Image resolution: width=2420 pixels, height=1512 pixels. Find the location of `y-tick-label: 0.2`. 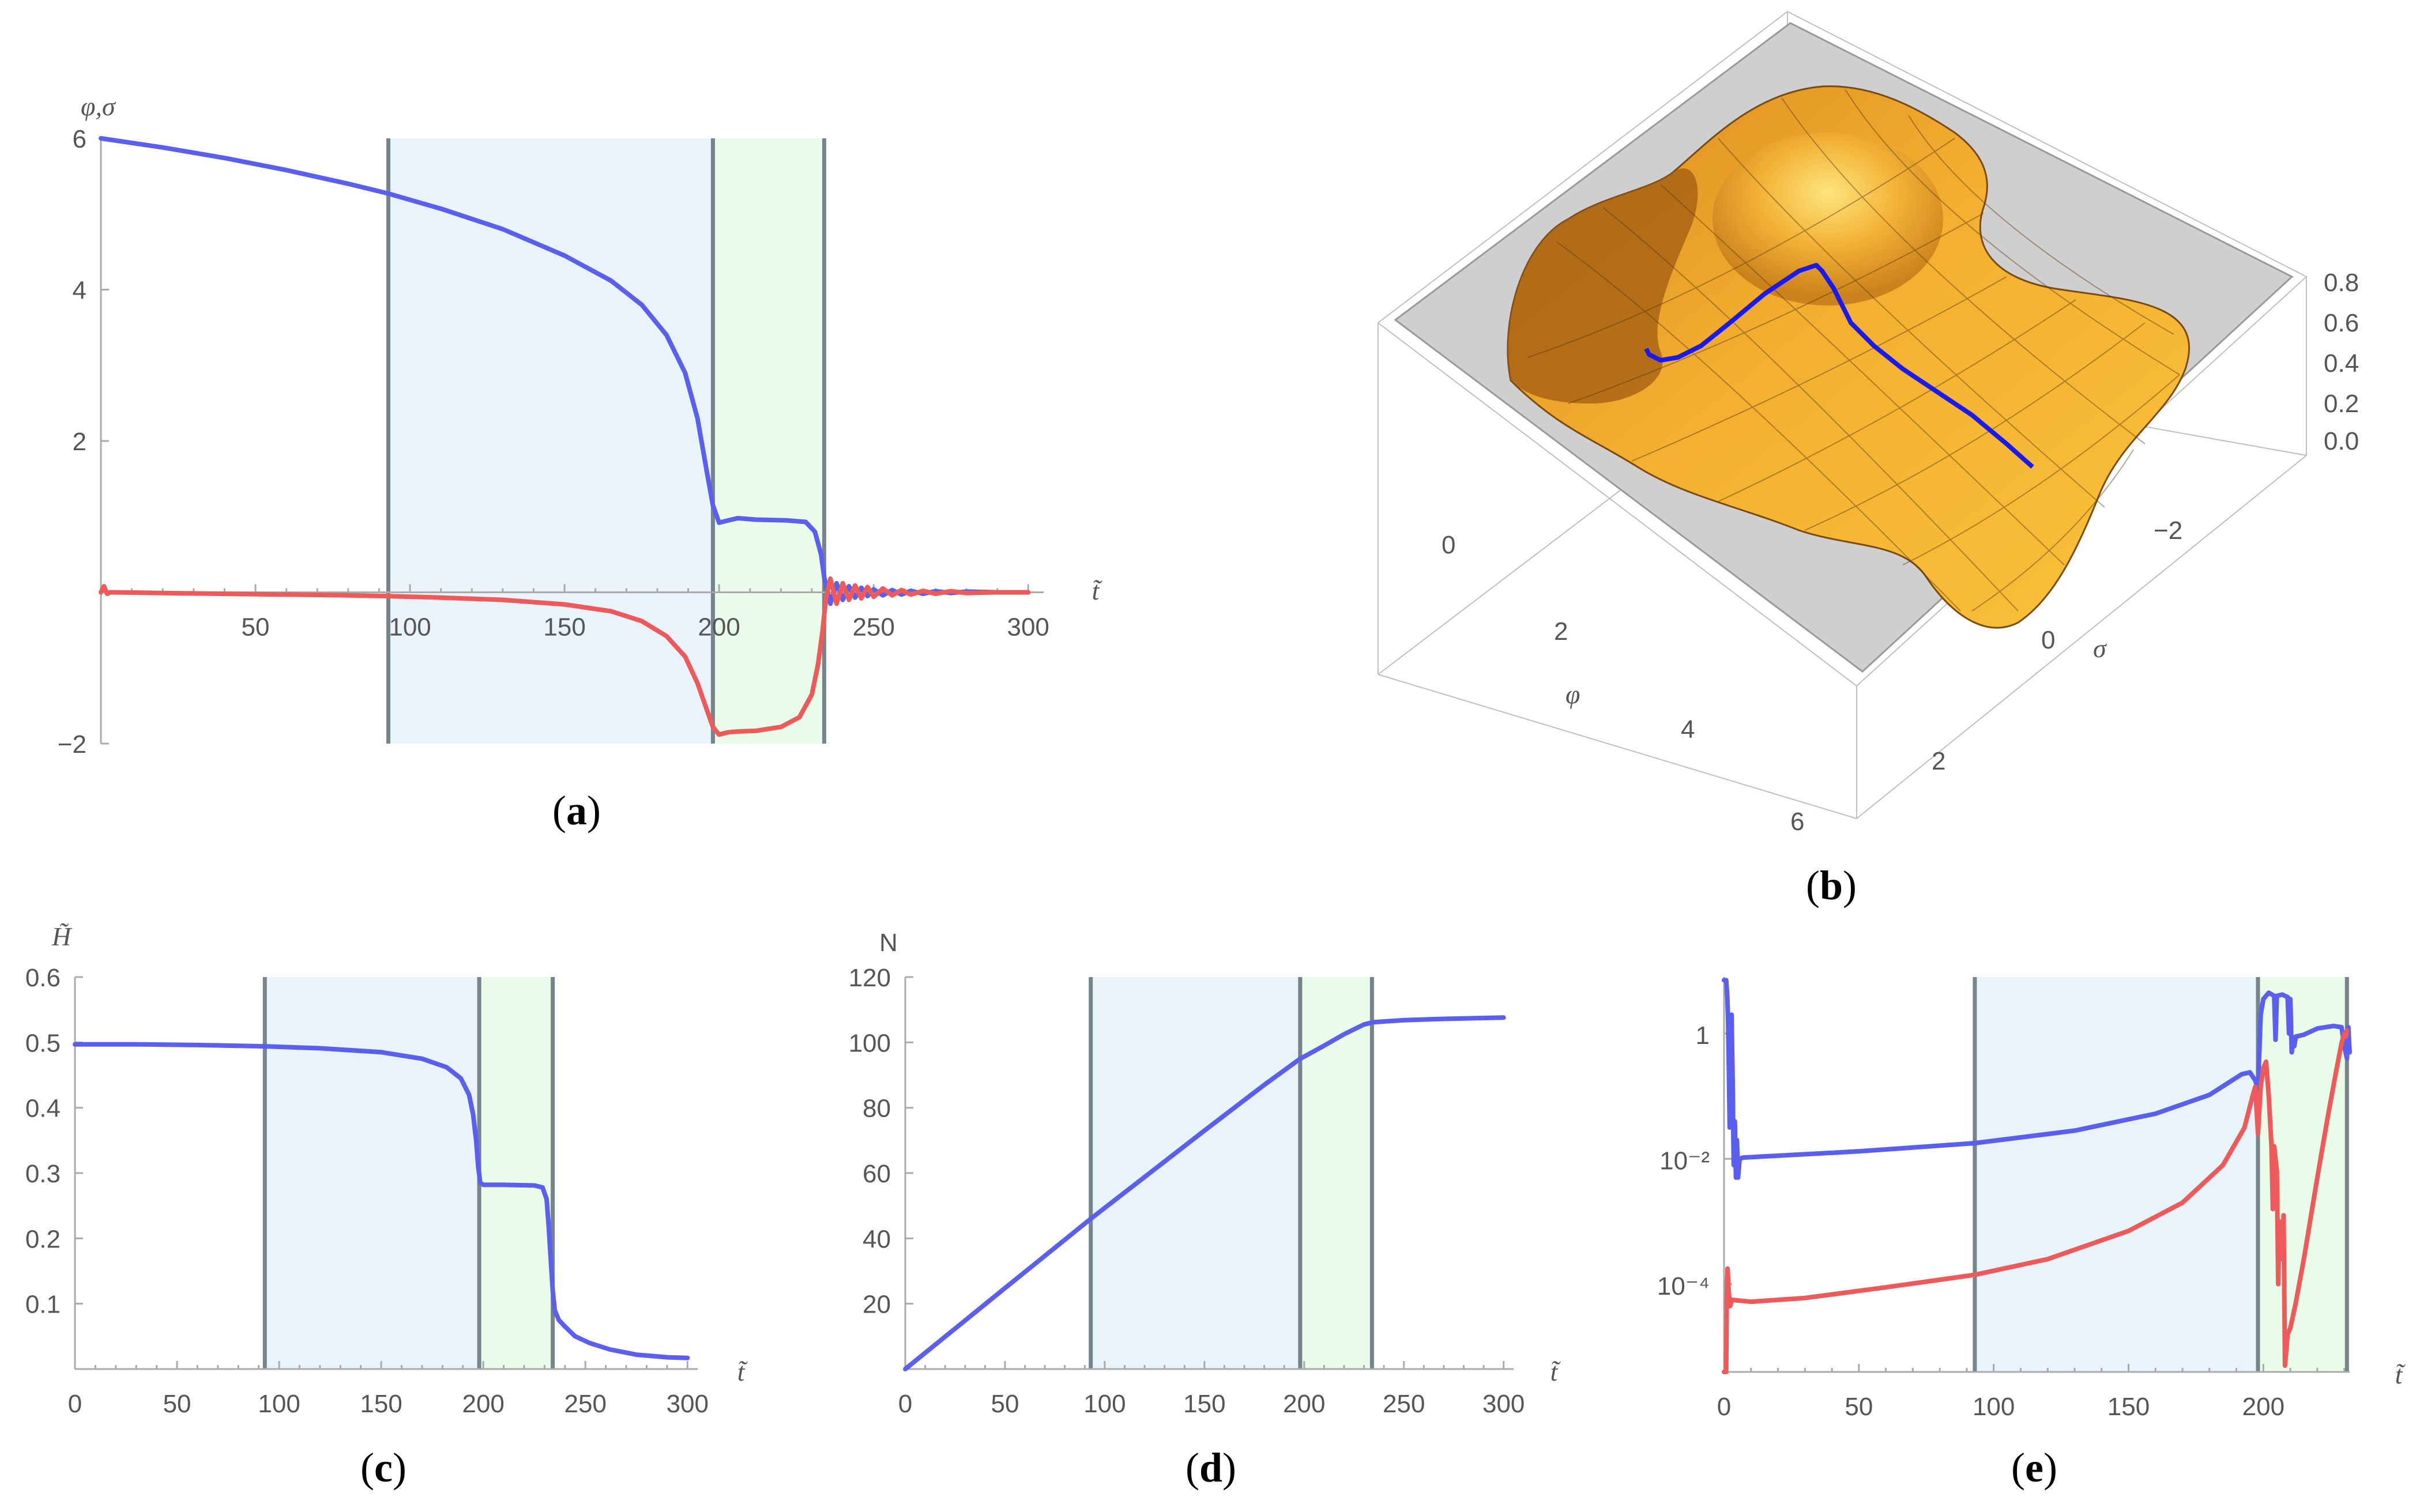

y-tick-label: 0.2 is located at coordinates (43, 1239).